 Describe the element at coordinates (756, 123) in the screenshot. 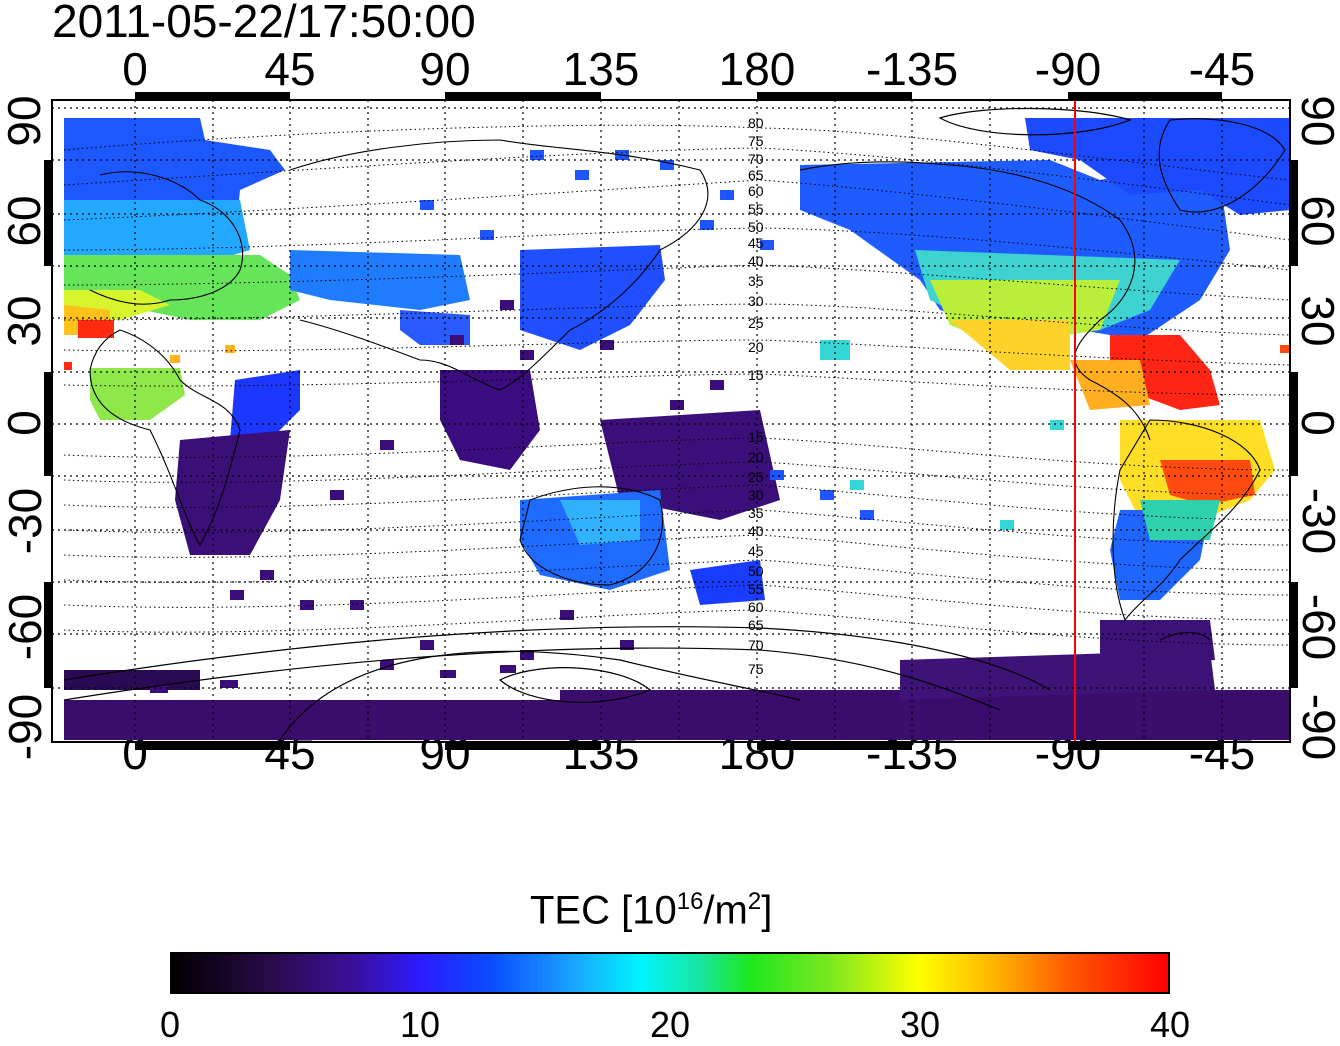

I see `contour-label: 80` at that location.